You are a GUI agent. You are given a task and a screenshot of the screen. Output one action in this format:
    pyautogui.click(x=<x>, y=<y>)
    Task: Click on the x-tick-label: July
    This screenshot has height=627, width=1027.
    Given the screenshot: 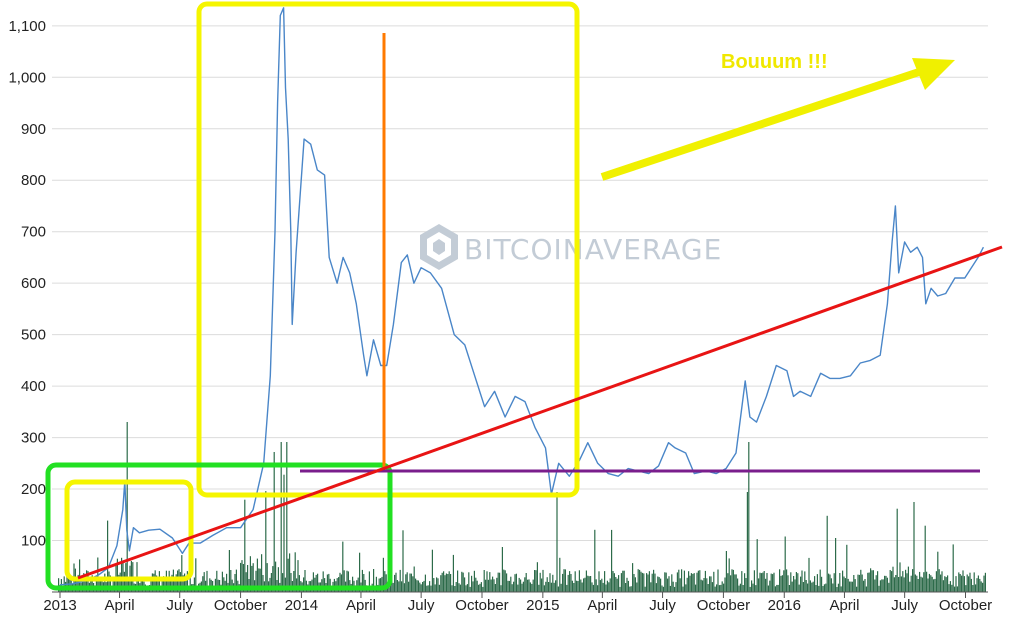 What is the action you would take?
    pyautogui.click(x=662, y=605)
    